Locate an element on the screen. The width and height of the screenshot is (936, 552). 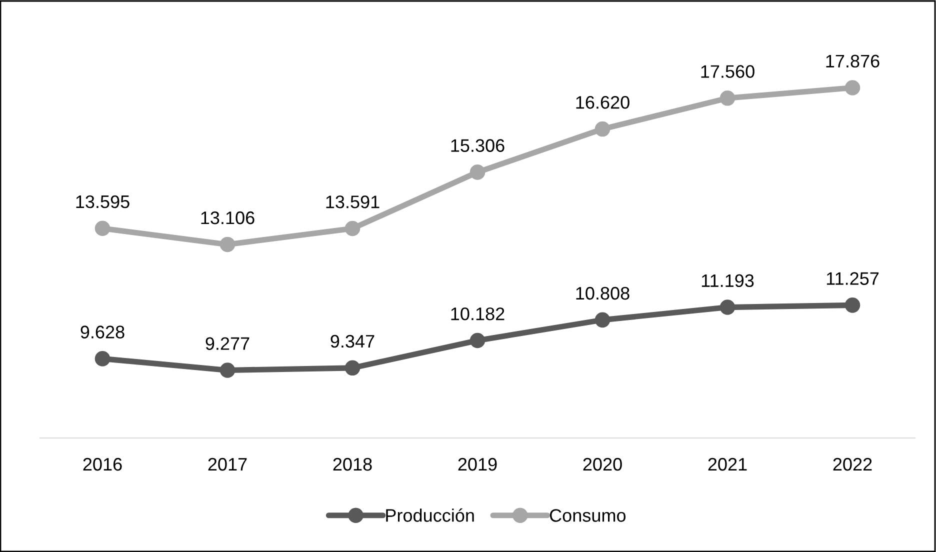
data-label: 16.620 is located at coordinates (603, 102).